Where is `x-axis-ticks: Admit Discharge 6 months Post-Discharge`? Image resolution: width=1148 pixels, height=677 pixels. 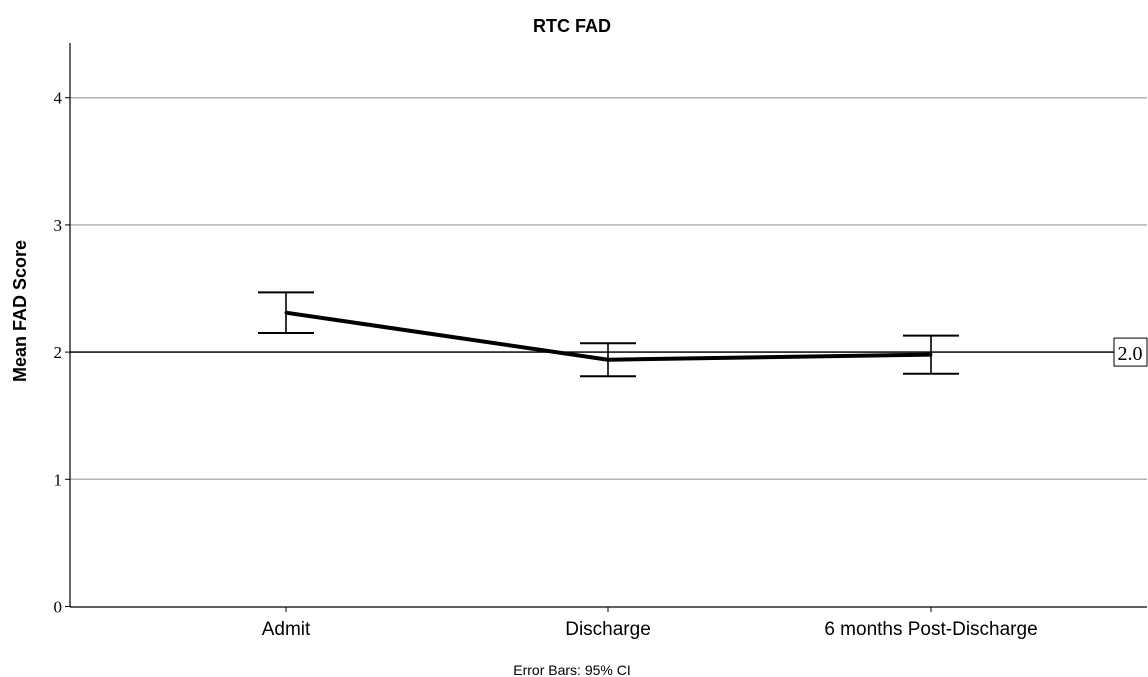
x-axis-ticks: Admit Discharge 6 months Post-Discharge is located at coordinates (650, 623).